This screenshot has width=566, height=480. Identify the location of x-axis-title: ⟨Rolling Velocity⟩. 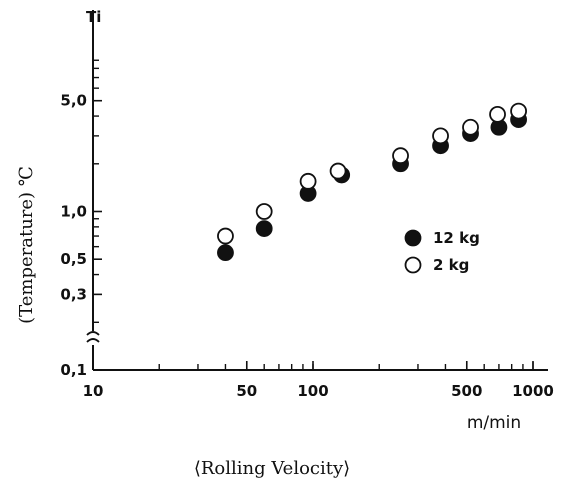
(272, 468).